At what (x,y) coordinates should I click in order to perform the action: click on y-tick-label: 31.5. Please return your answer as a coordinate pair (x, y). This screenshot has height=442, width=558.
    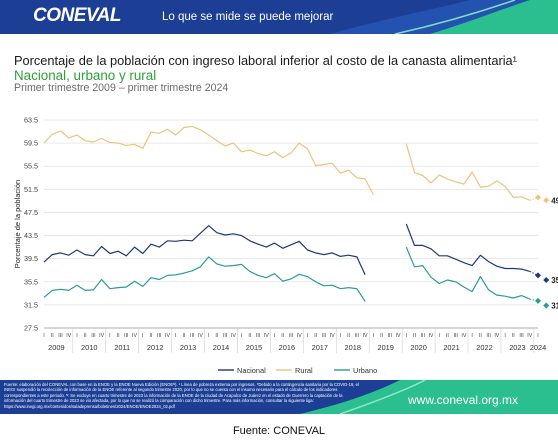
    Looking at the image, I should click on (31, 304).